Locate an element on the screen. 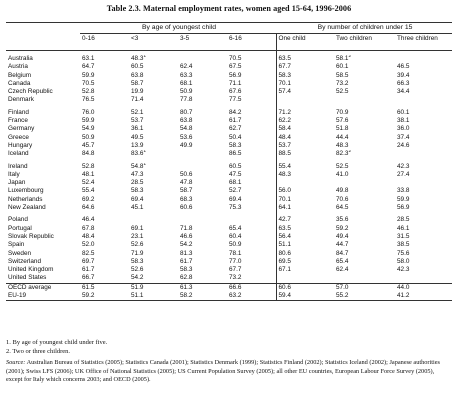 This screenshot has height=417, width=458. value-cell: 60.5 is located at coordinates (153, 67).